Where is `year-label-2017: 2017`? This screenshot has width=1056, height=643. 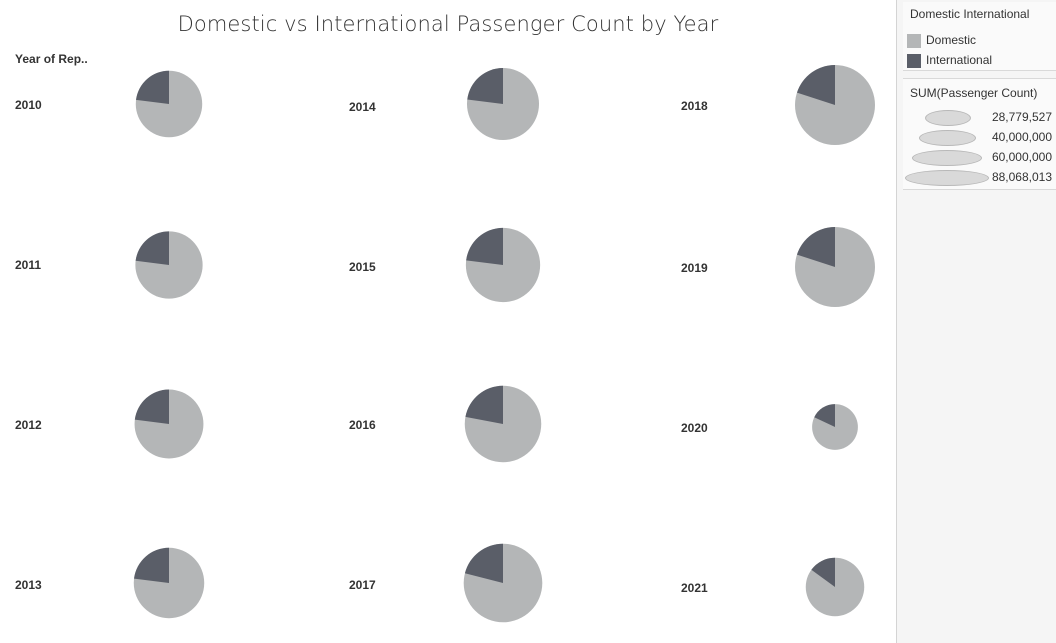
year-label-2017: 2017 is located at coordinates (362, 585).